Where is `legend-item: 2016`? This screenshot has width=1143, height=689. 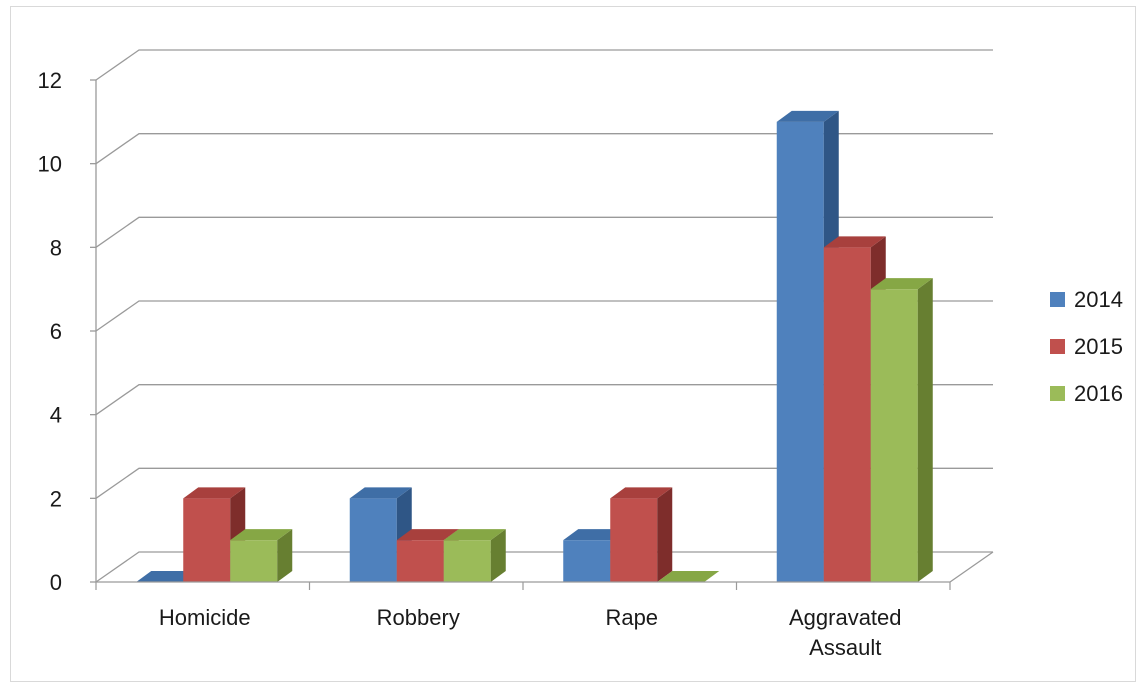 legend-item: 2016 is located at coordinates (1086, 393).